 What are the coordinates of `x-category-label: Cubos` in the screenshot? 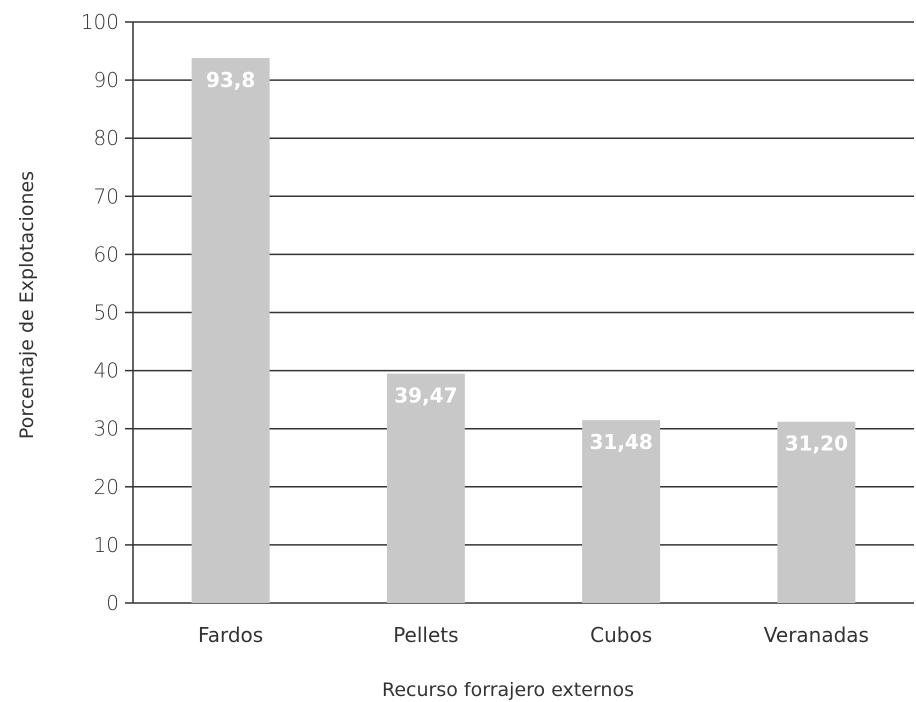 It's located at (621, 635).